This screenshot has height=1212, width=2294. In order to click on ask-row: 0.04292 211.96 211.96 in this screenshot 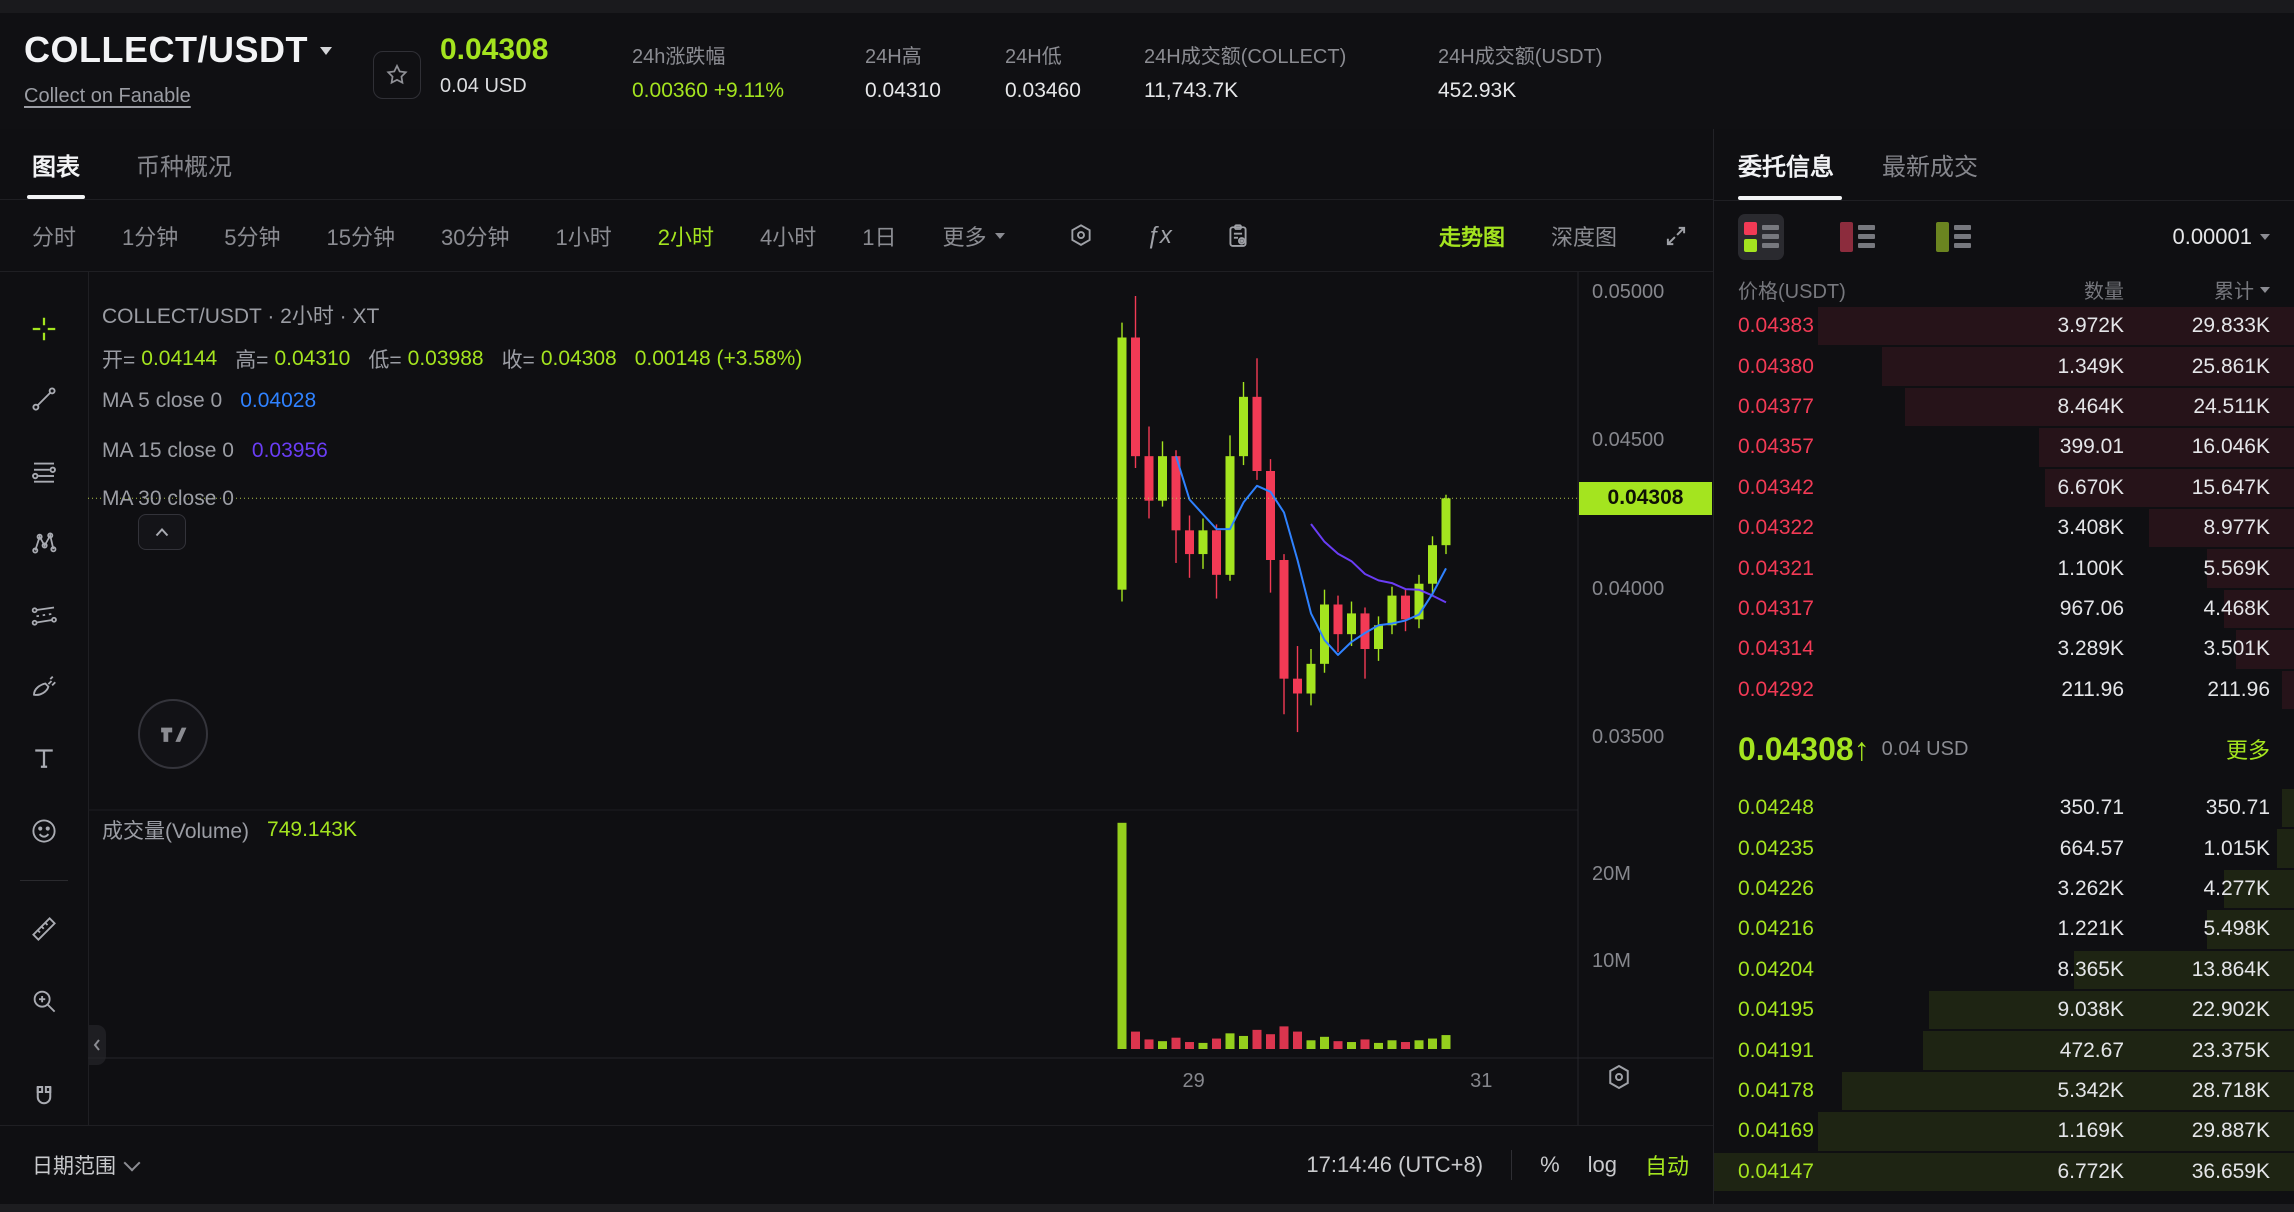, I will do `click(2004, 690)`.